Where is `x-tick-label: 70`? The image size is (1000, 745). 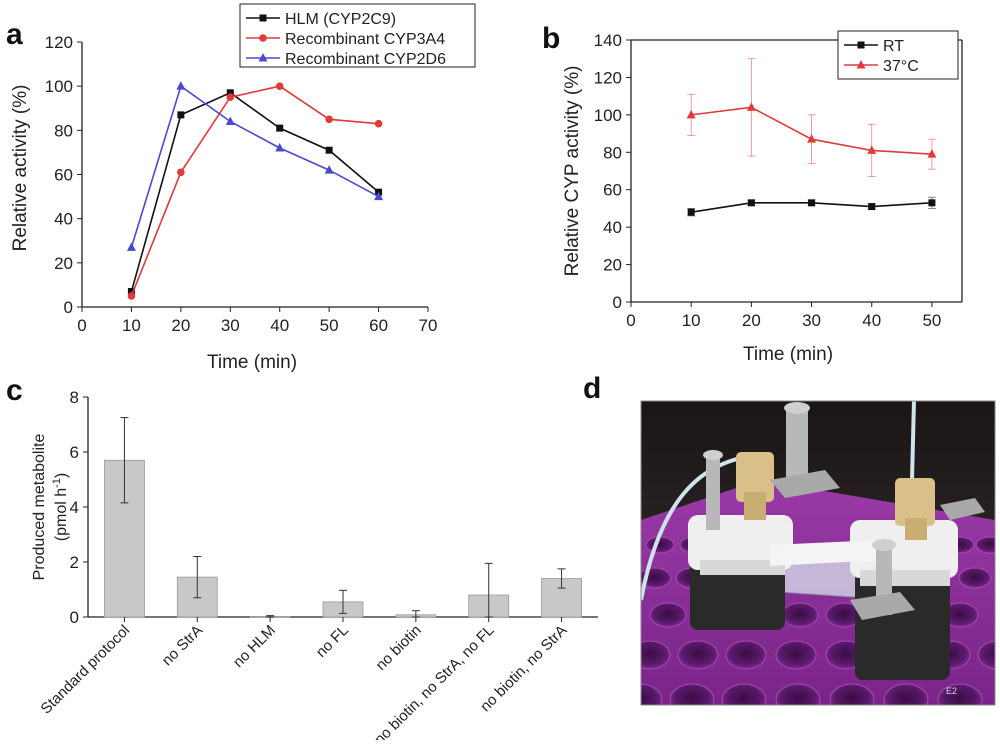
x-tick-label: 70 is located at coordinates (428, 325).